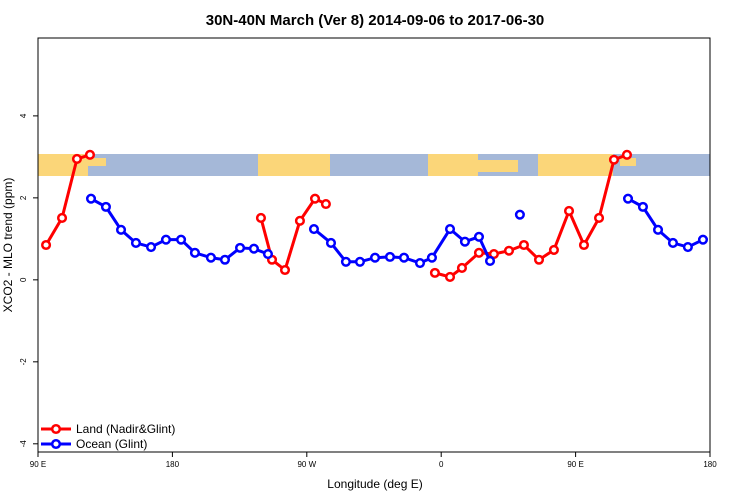 This screenshot has height=500, width=750. Describe the element at coordinates (23, 197) in the screenshot. I see `y-tick-label: 2` at that location.